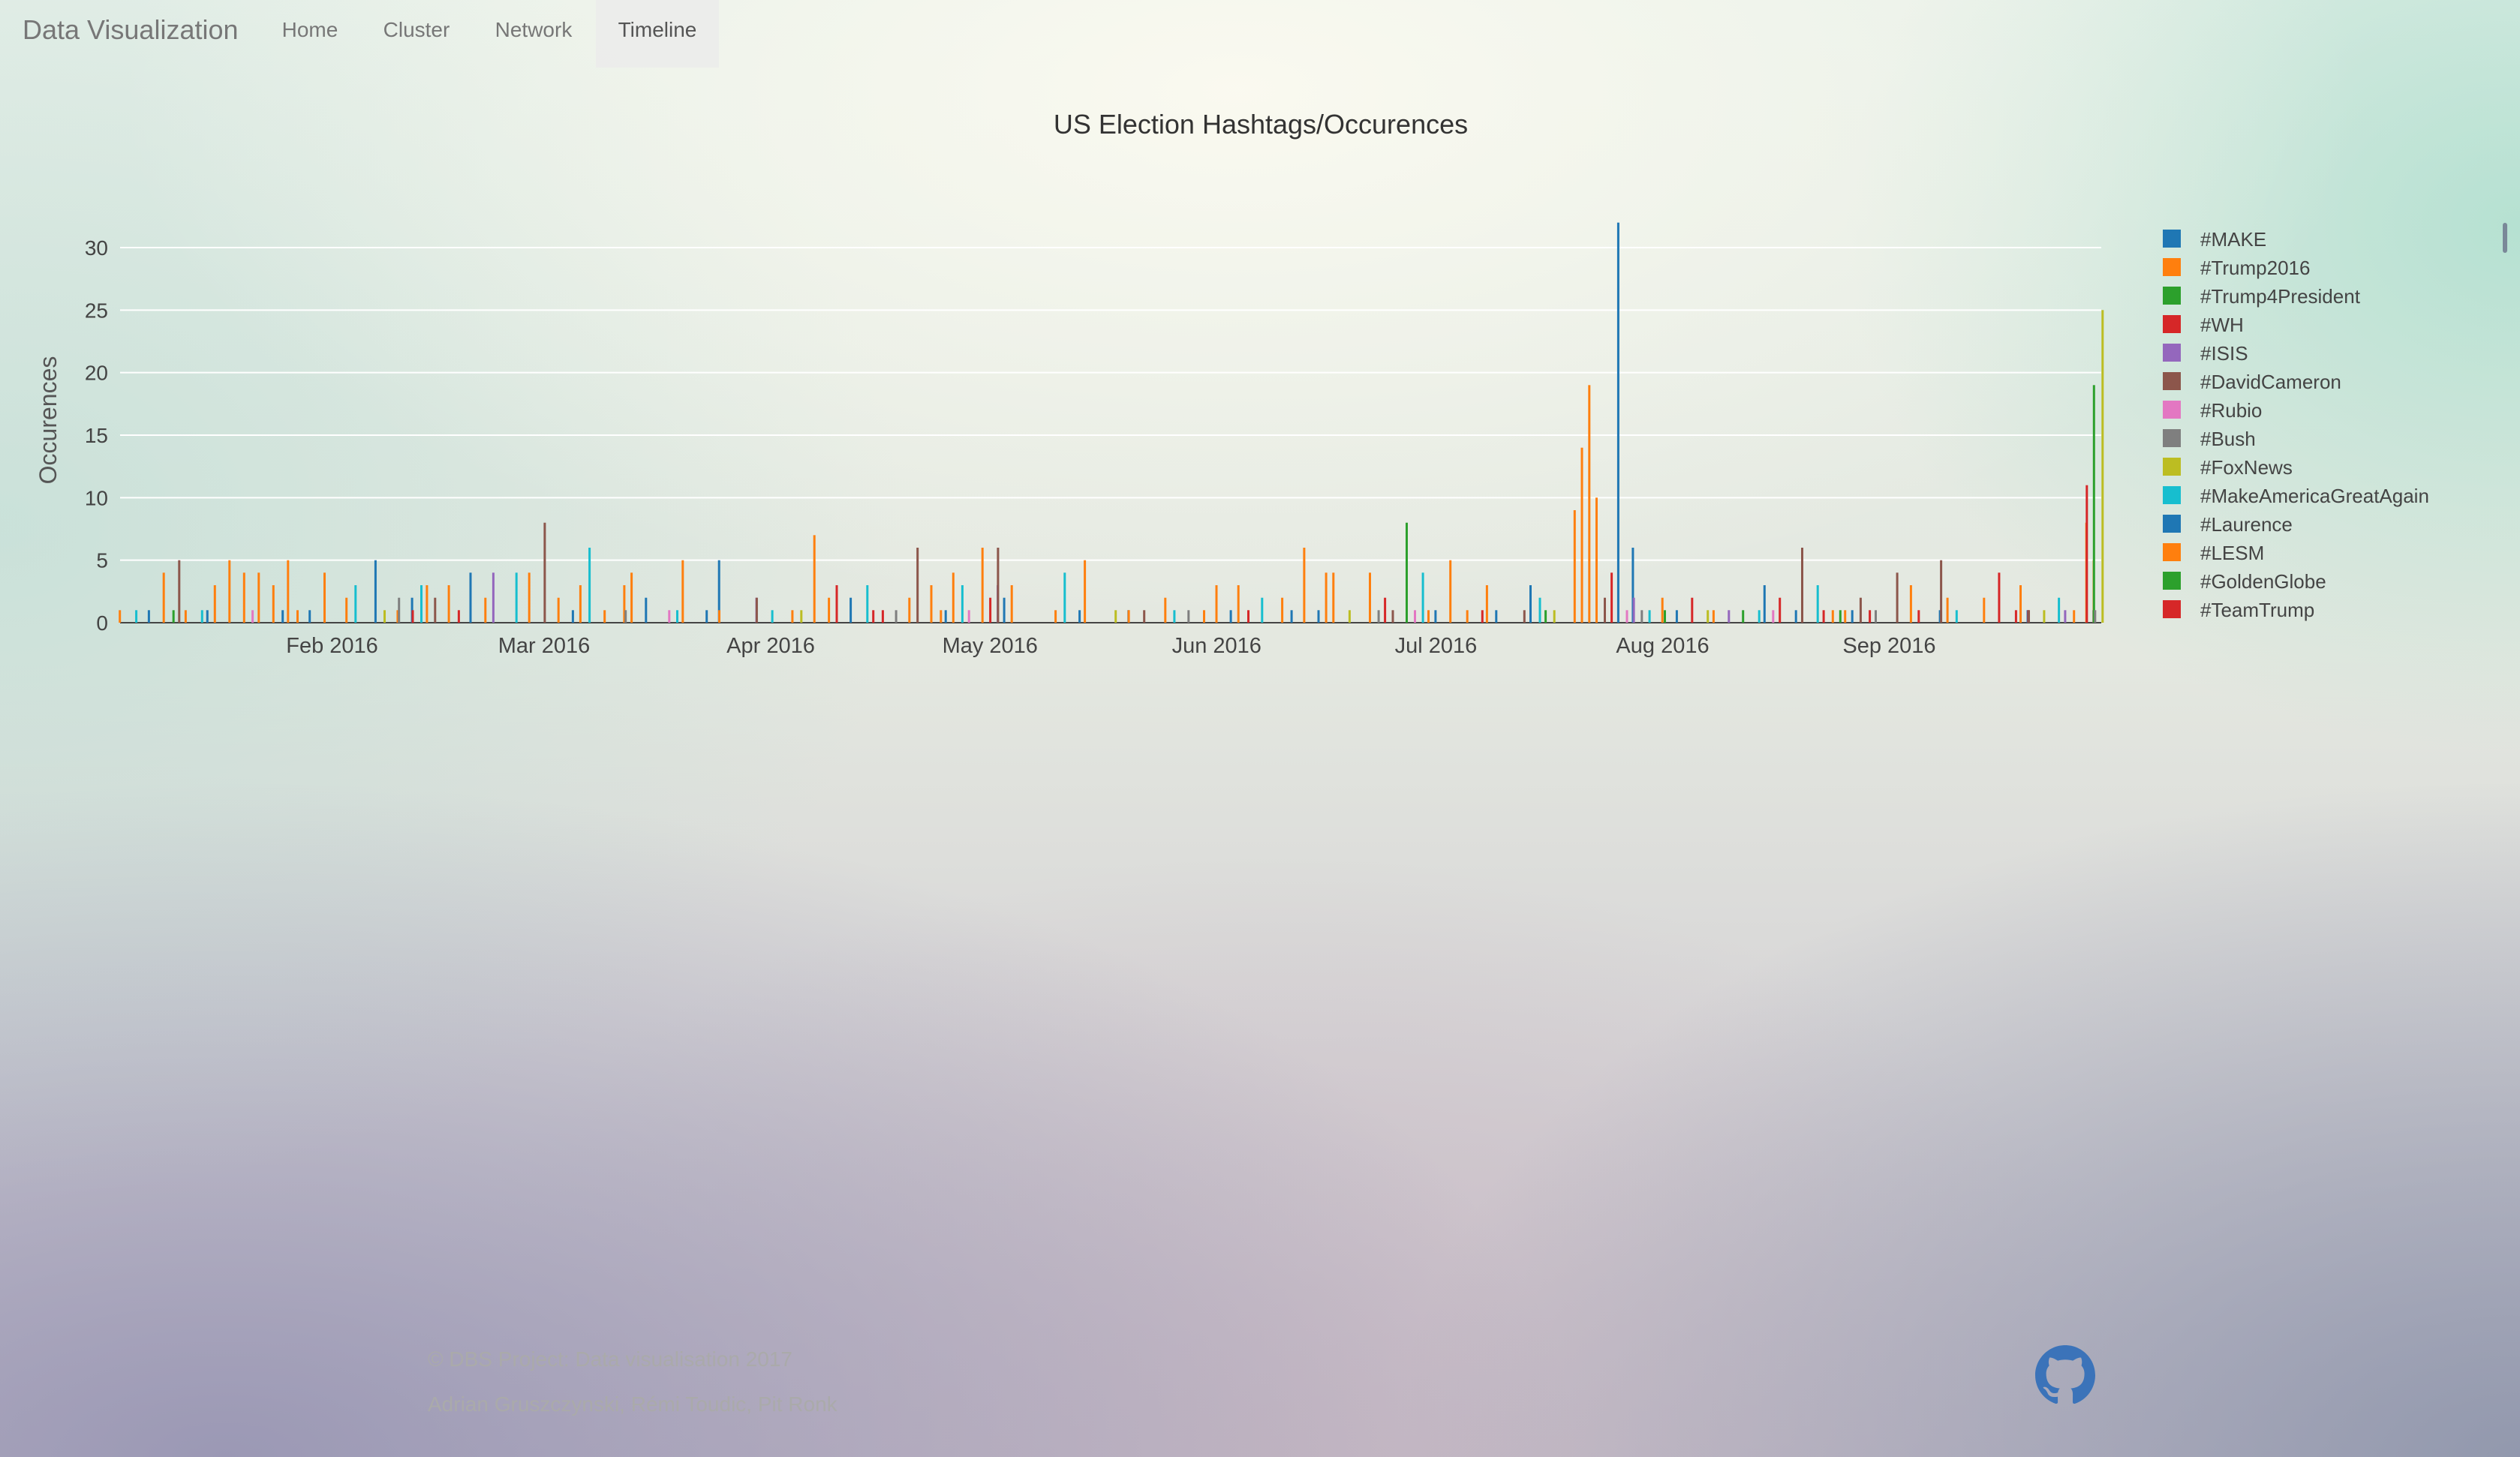  What do you see at coordinates (2203, 325) in the screenshot?
I see `legend-item: #WH` at bounding box center [2203, 325].